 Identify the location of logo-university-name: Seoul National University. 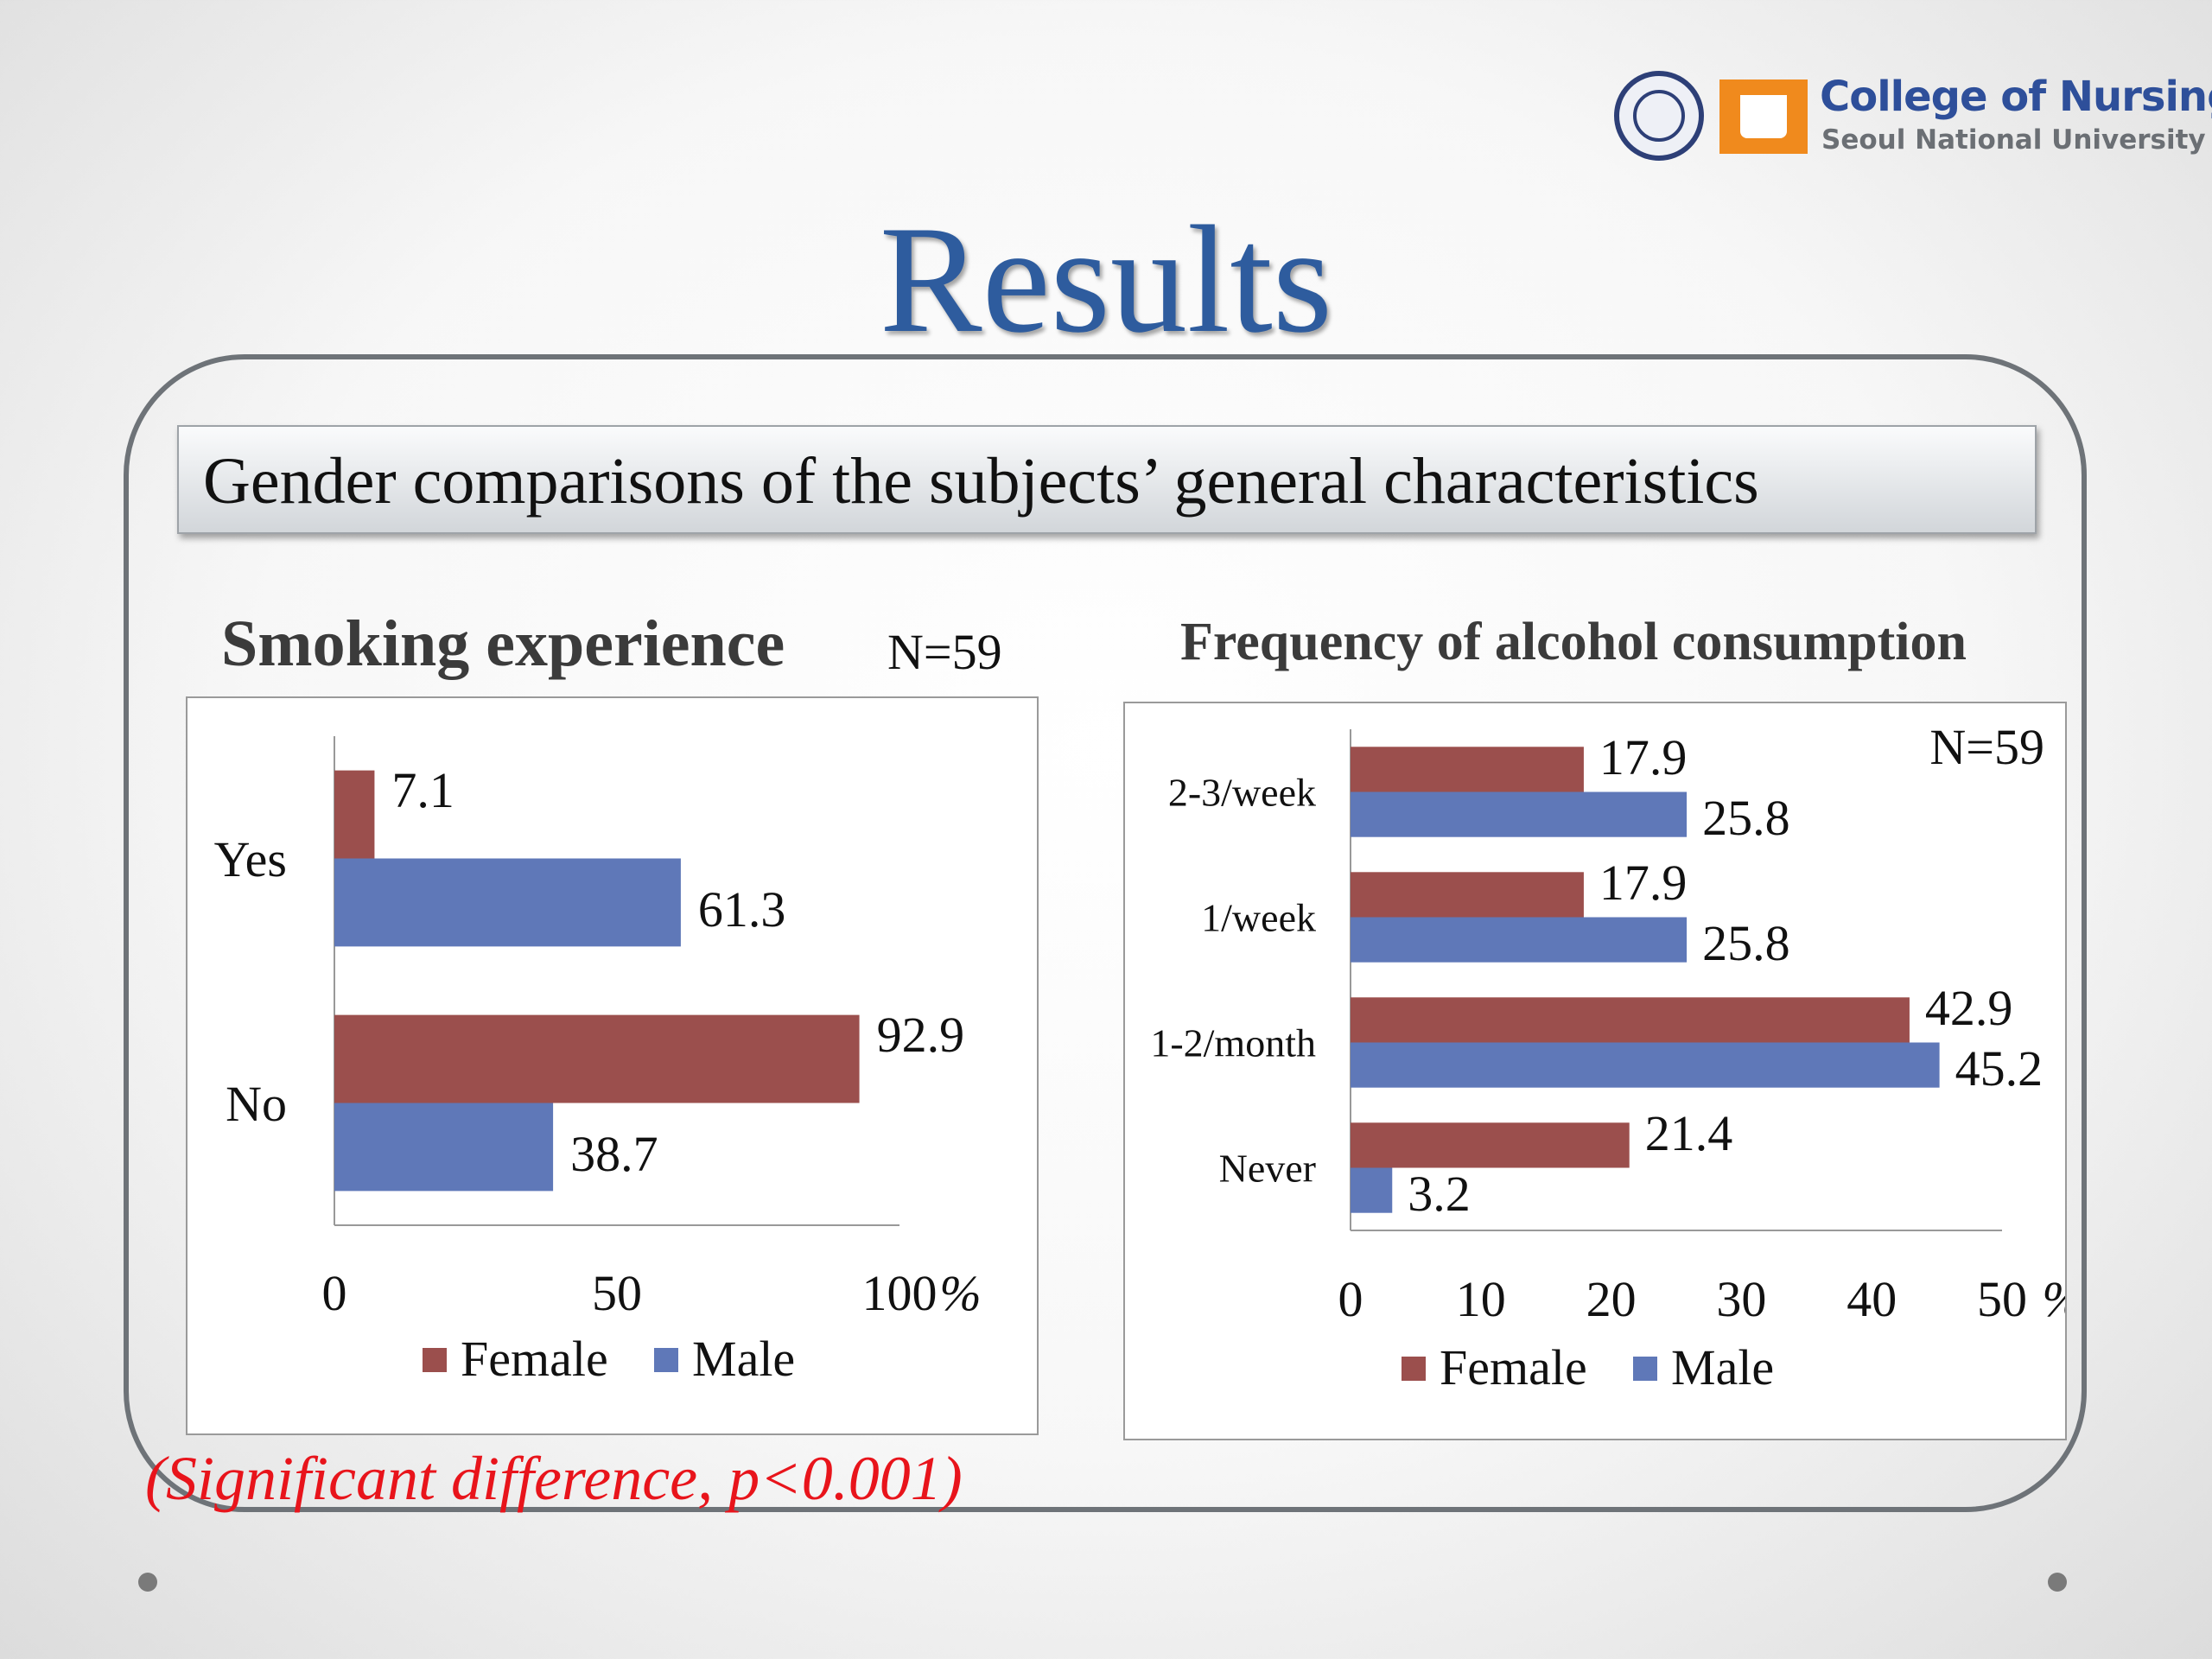
(2013, 140).